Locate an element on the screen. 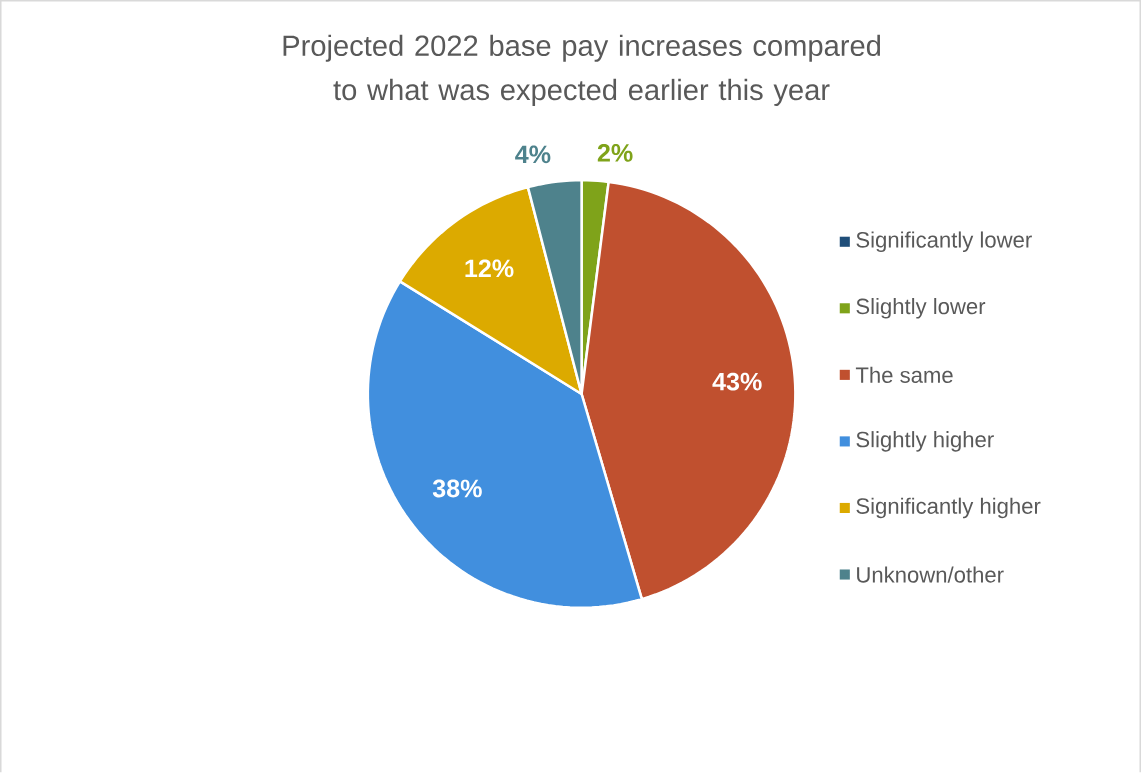 The width and height of the screenshot is (1141, 773). data-label: 43% is located at coordinates (737, 381).